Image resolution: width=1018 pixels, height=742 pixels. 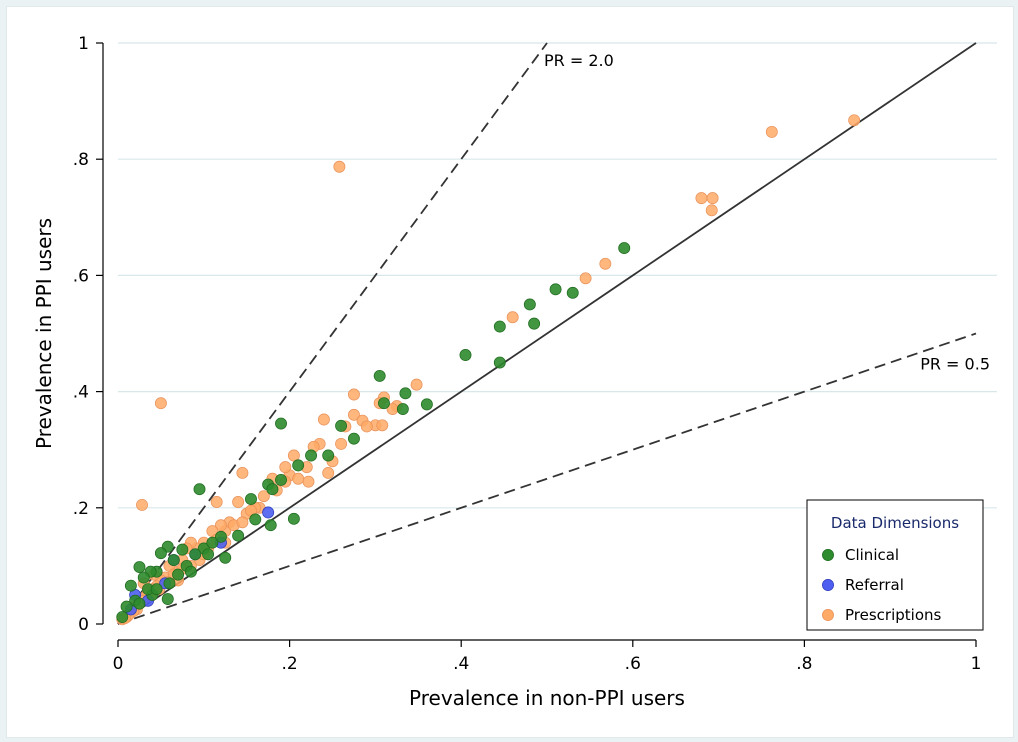 I want to click on x-tick-label: .6, so click(x=633, y=664).